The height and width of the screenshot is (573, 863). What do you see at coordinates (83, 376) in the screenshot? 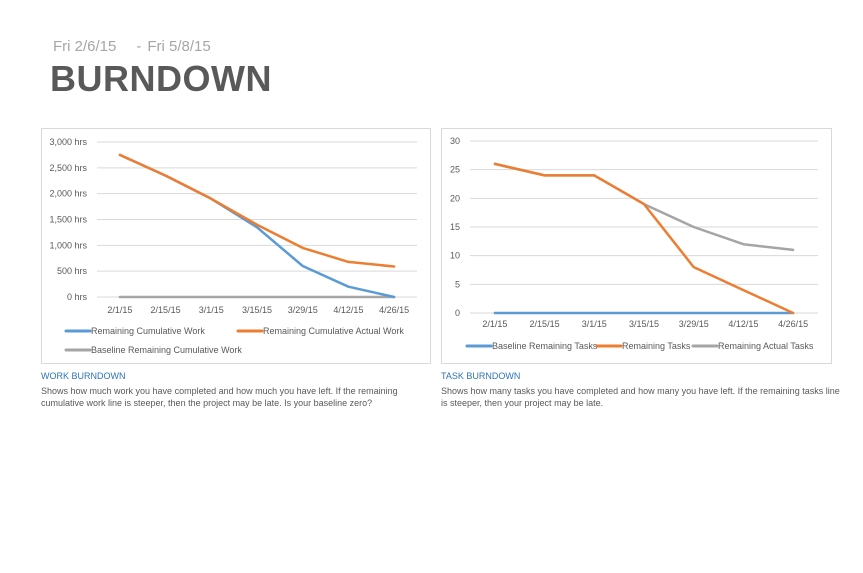
I see `work-burndown-title: WORK BURNDOWN` at bounding box center [83, 376].